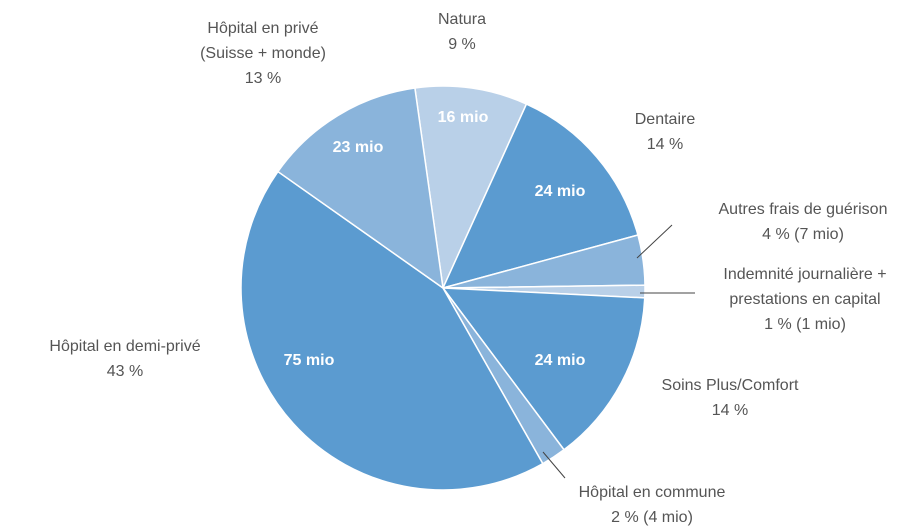 Image resolution: width=915 pixels, height=529 pixels. Describe the element at coordinates (462, 44) in the screenshot. I see `value-label: 9 %` at that location.